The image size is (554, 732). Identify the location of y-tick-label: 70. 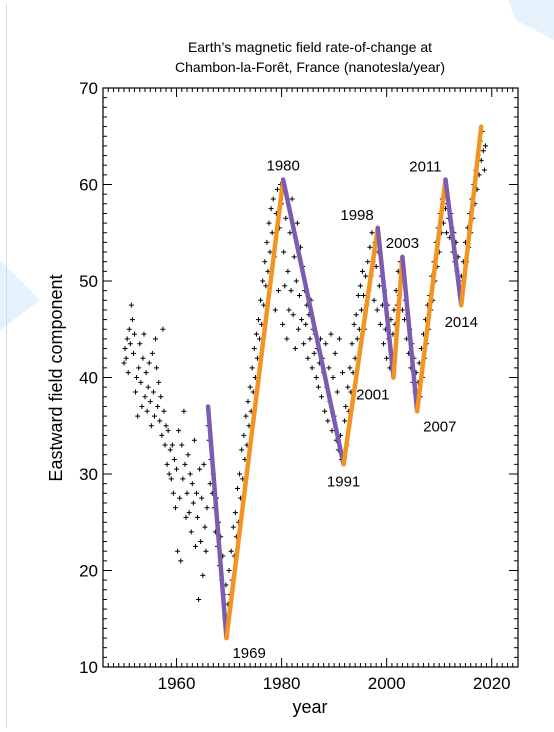
(88, 88).